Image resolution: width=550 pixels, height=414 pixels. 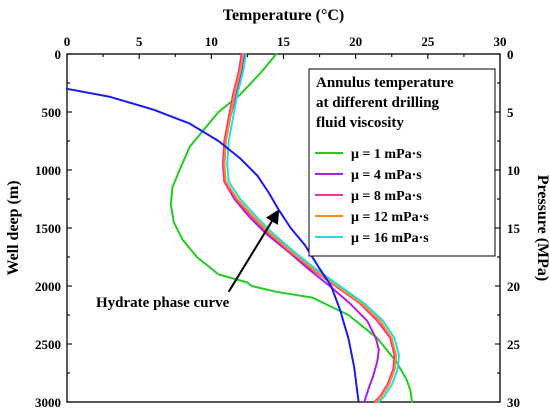 I want to click on x-tick-label: 10, so click(x=211, y=41).